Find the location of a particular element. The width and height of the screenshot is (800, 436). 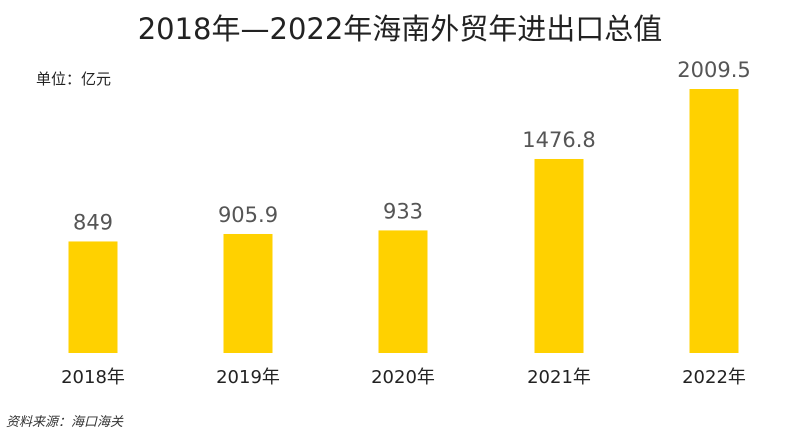

chart-title: 2018年—2022年海南外贸年进出口总值 is located at coordinates (400, 29).